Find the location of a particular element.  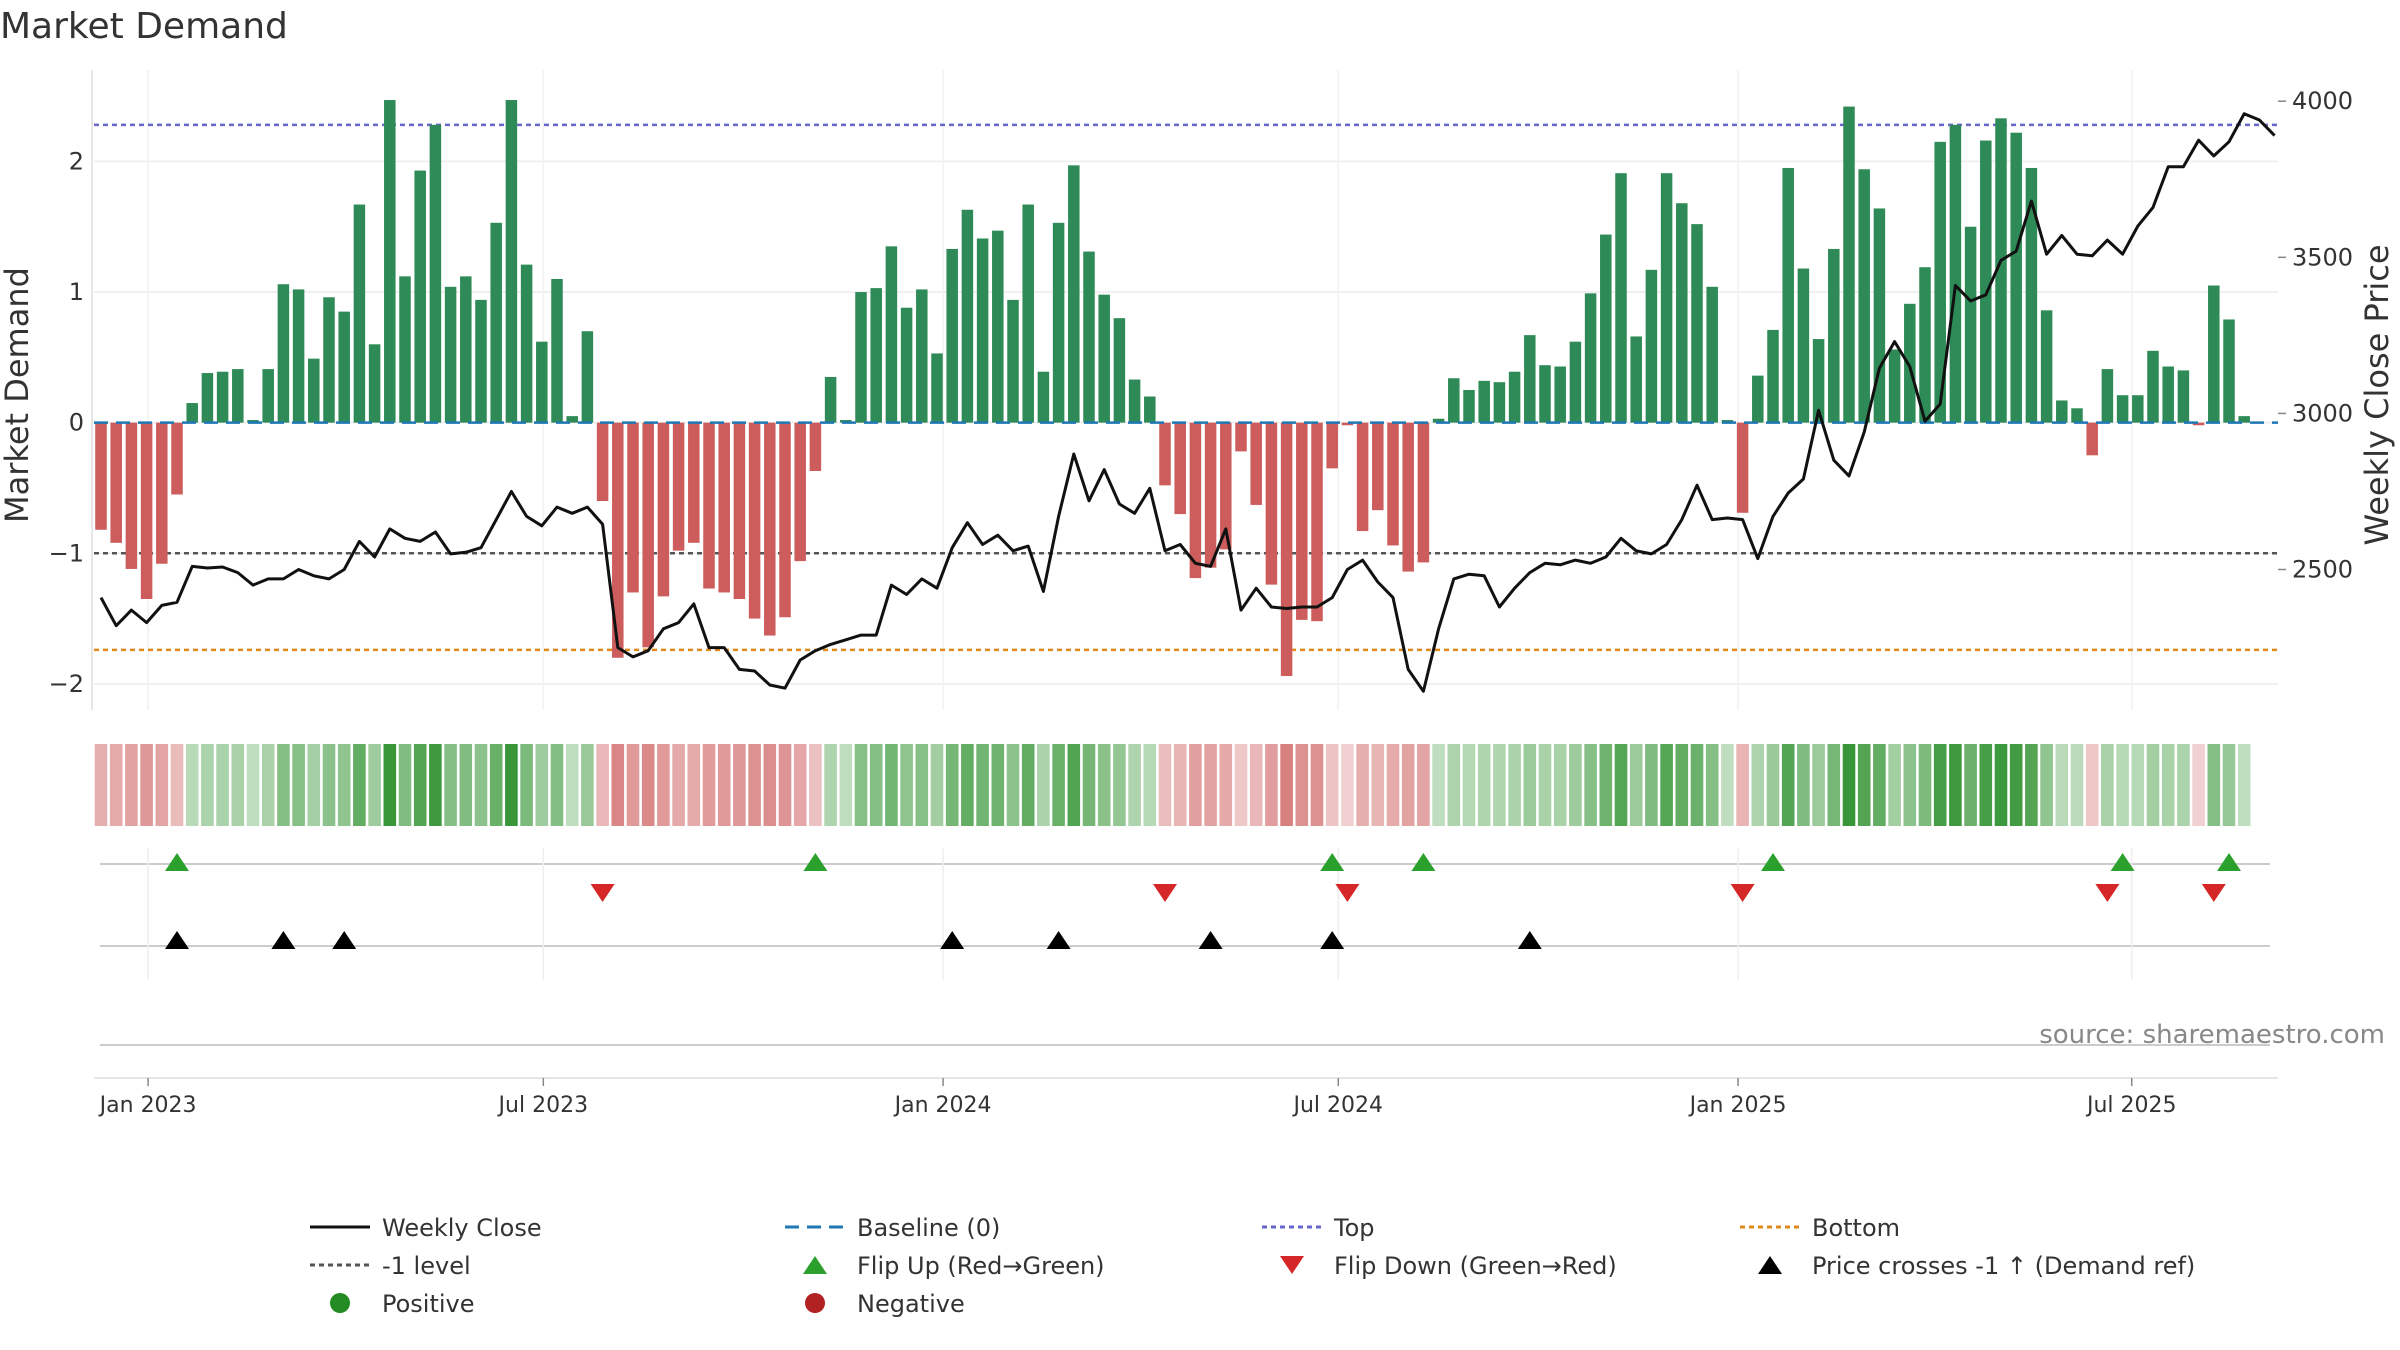

y-axis-label-left: Market Demand is located at coordinates (18, 395).